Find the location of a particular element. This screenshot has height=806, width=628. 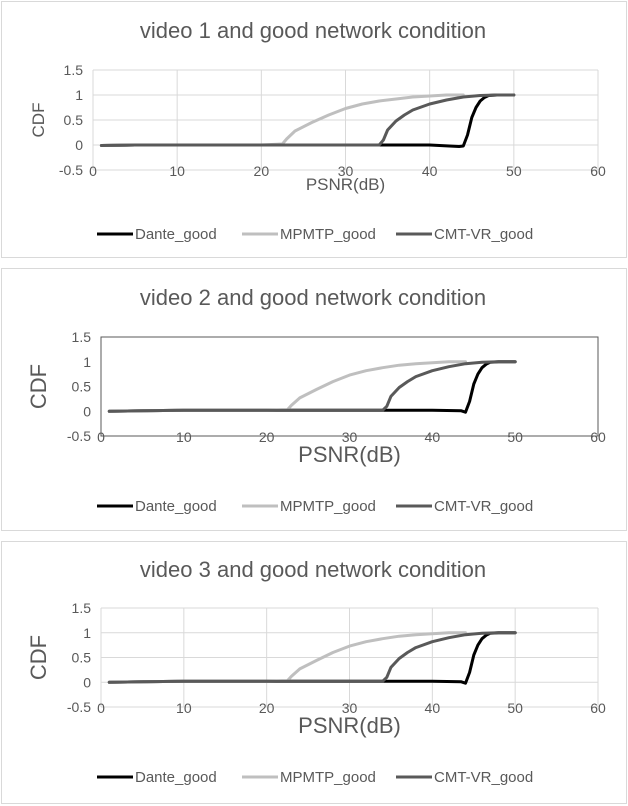

chart-title: video 1 and good network condition is located at coordinates (313, 30).